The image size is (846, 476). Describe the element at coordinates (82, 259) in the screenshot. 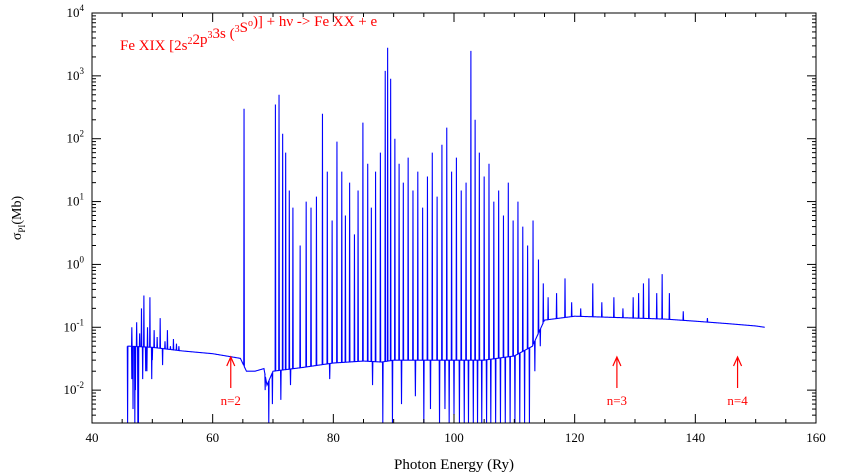

I see `y-tick-exponent: 0` at that location.